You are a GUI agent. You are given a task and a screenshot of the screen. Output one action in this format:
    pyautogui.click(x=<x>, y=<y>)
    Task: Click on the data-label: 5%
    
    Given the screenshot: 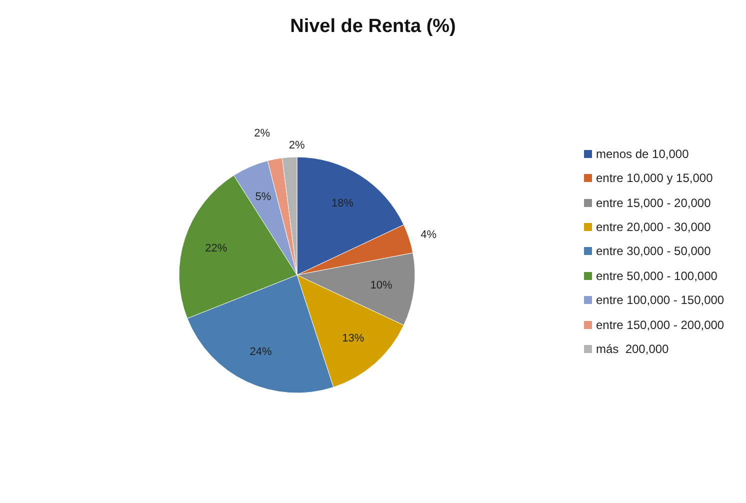 What is the action you would take?
    pyautogui.click(x=263, y=197)
    